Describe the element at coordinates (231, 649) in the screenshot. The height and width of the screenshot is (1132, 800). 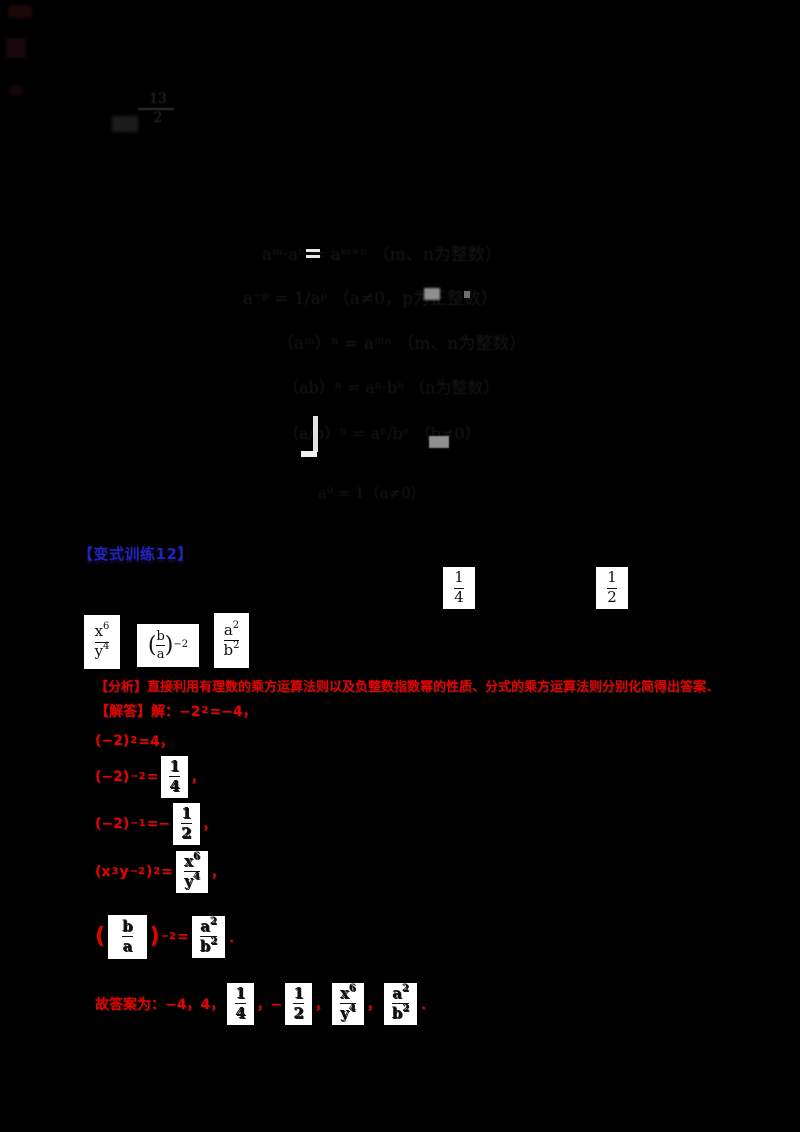
I see `denominator: b2` at that location.